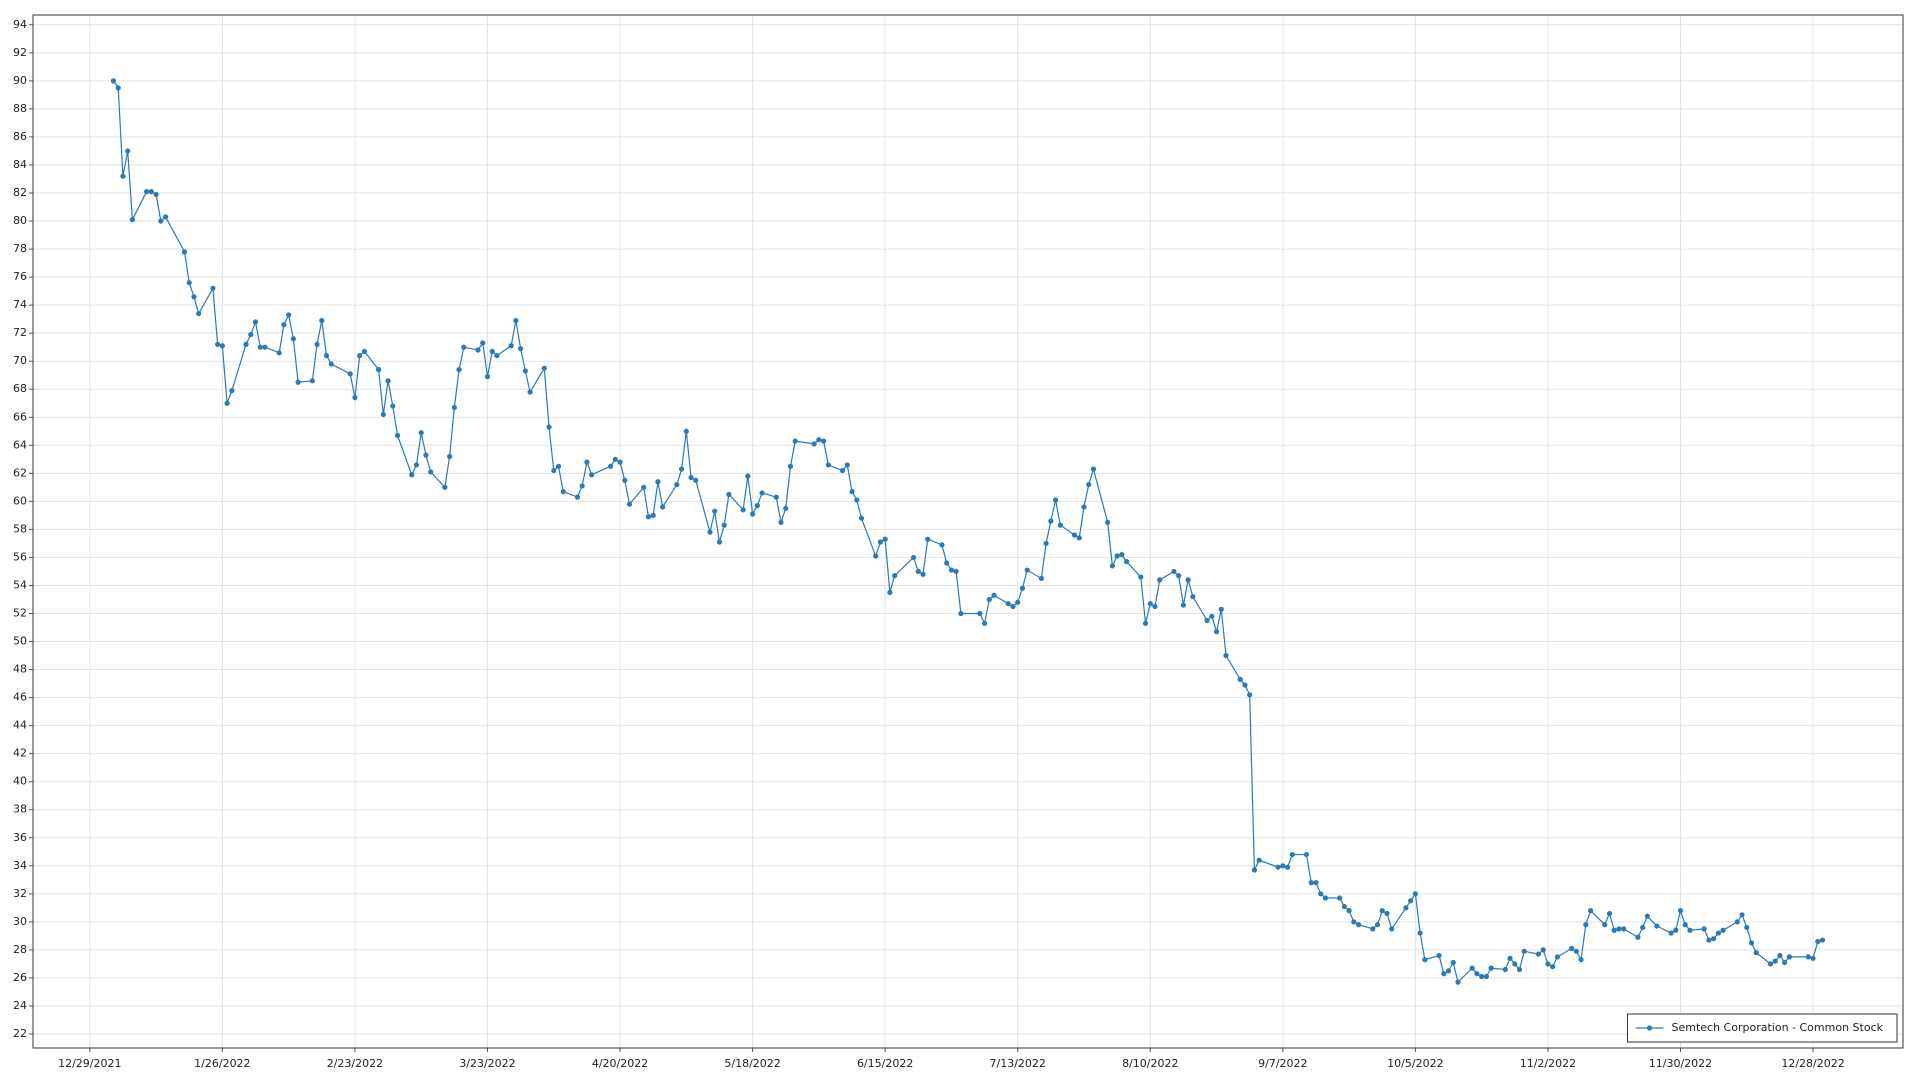 This screenshot has height=1080, width=1920. Describe the element at coordinates (20, 584) in the screenshot. I see `y-tick-label: 54` at that location.